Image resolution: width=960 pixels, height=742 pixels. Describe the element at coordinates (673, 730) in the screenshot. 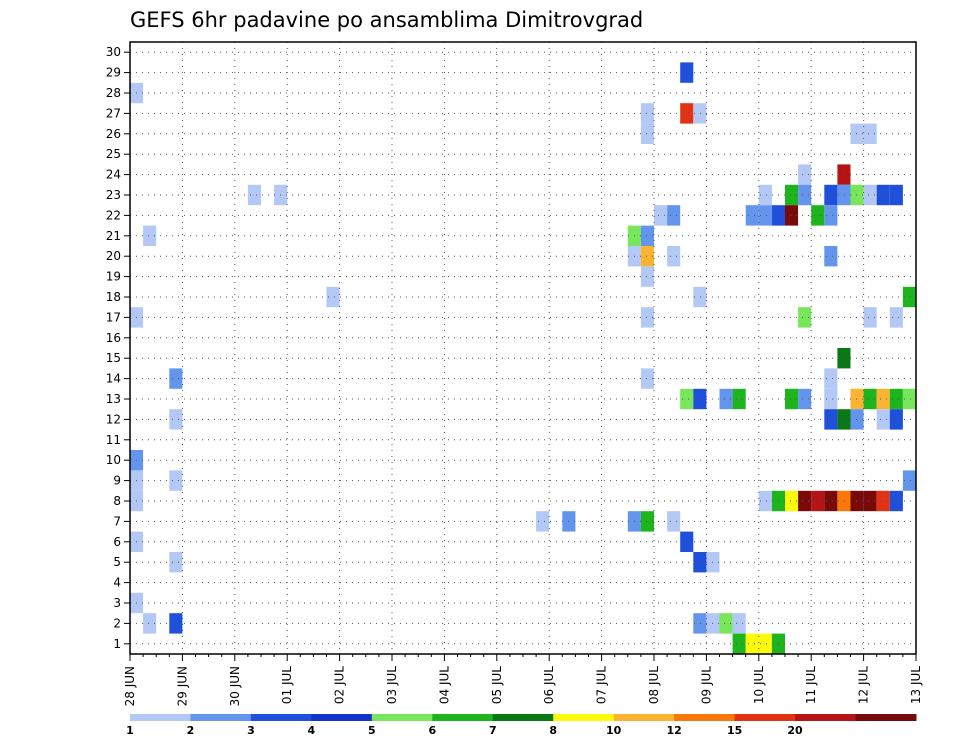

I see `colorbar-label: 12` at that location.